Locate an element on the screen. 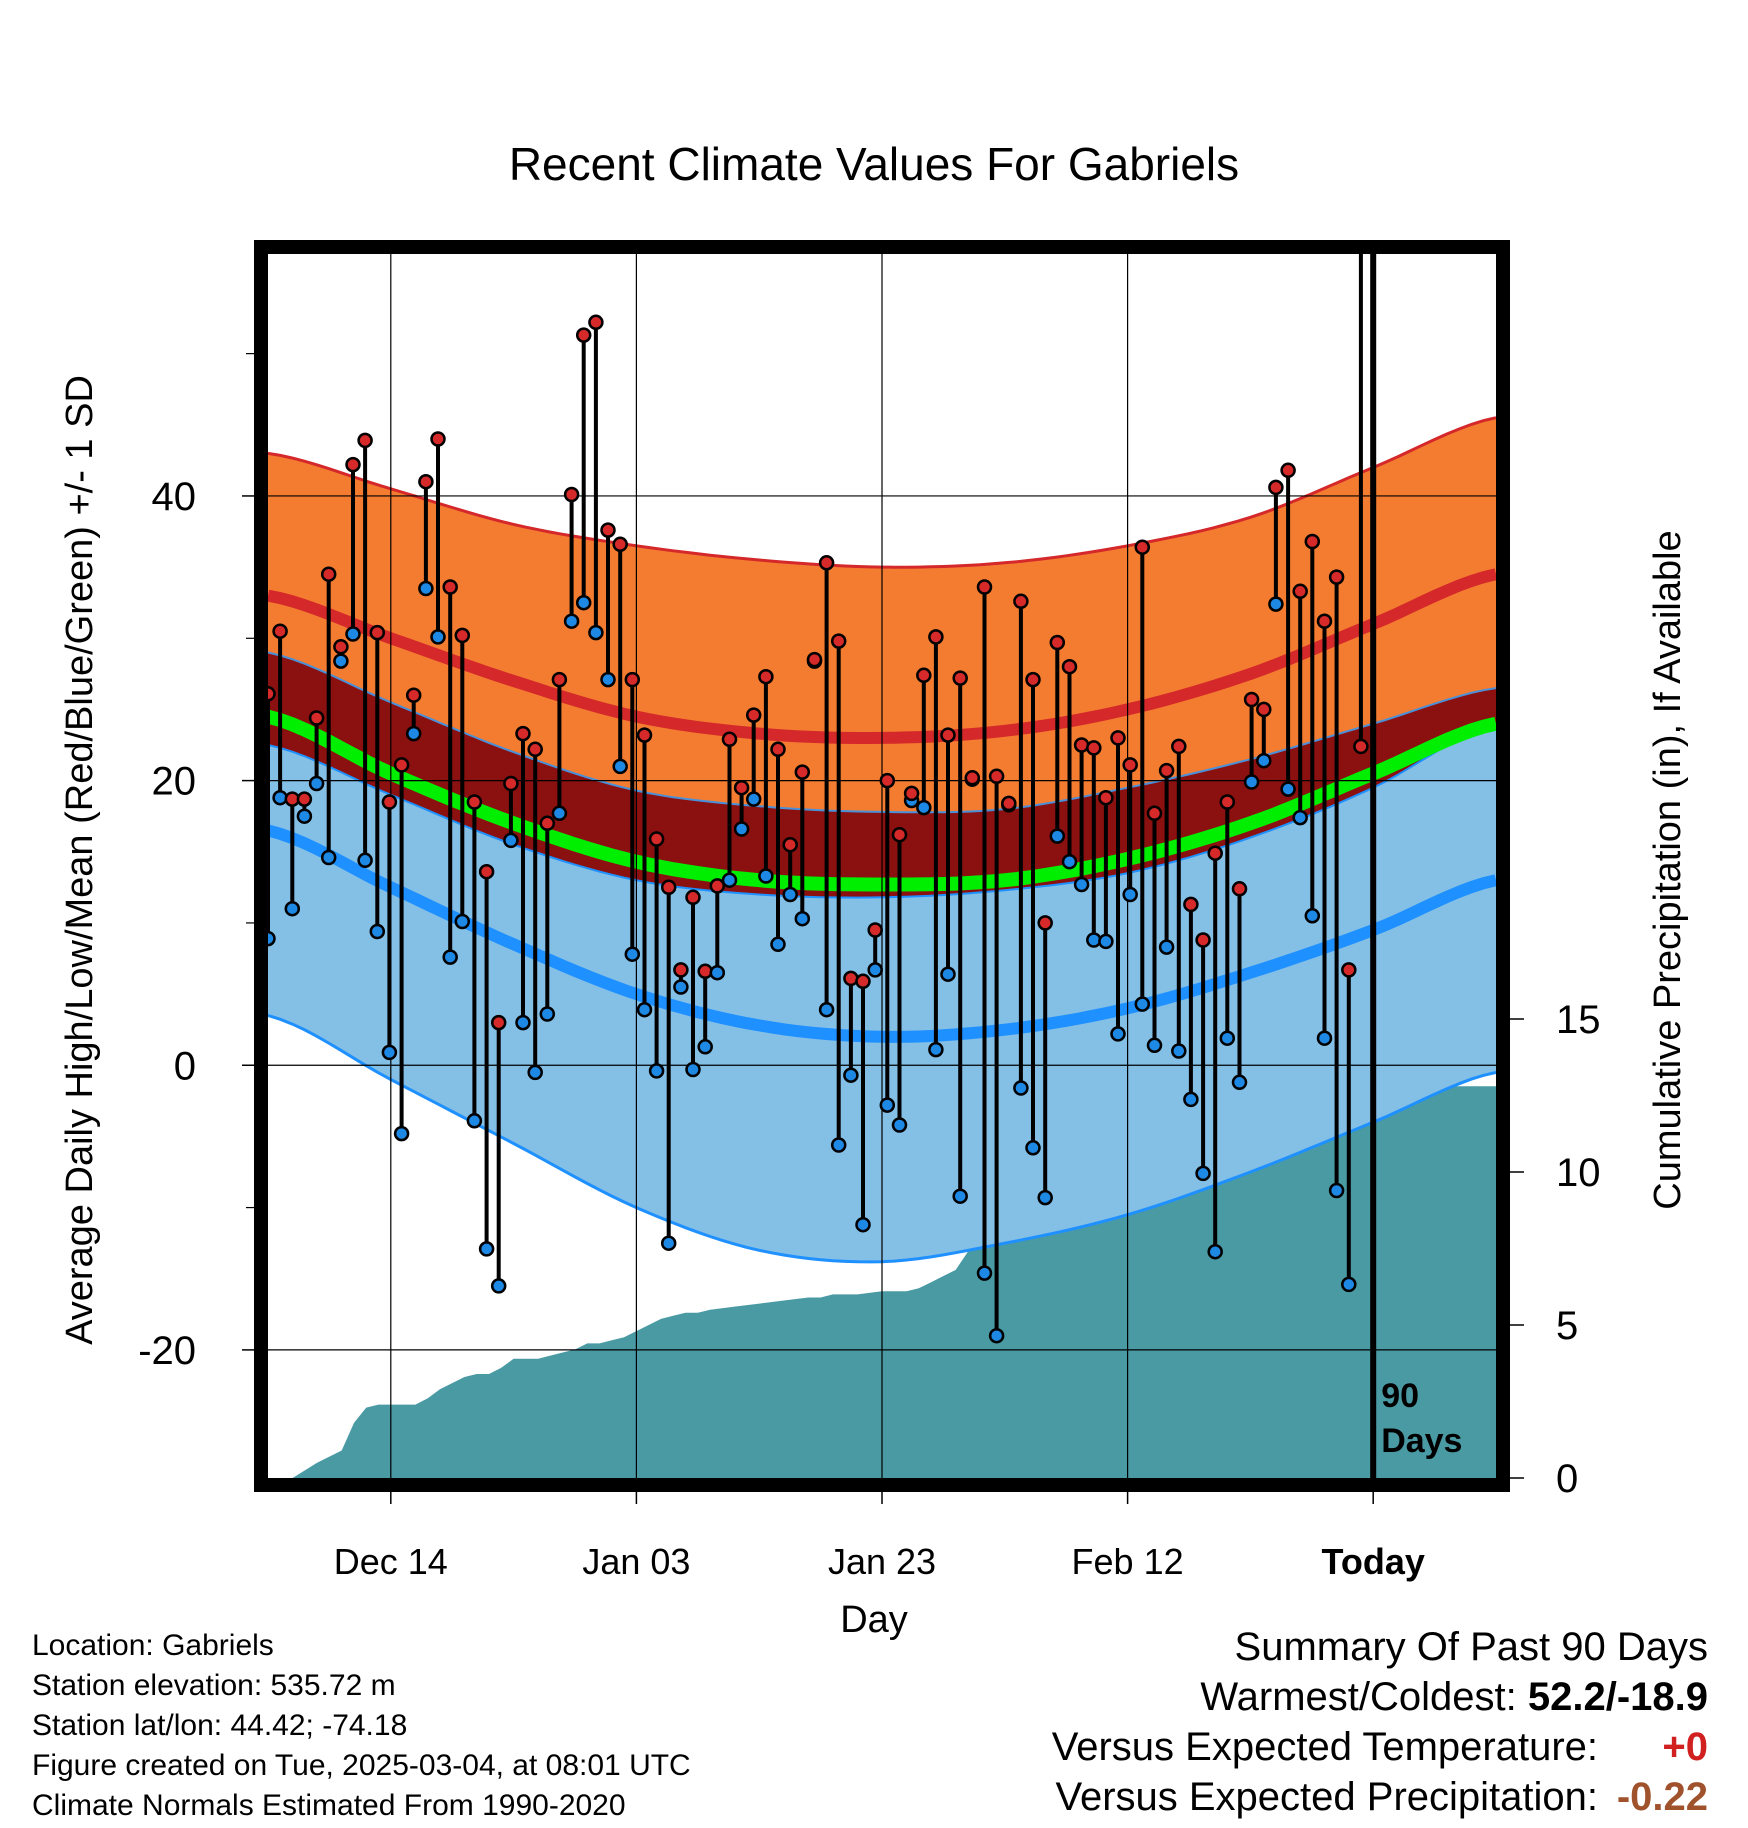 The height and width of the screenshot is (1828, 1748). y-tick-label: -20 is located at coordinates (167, 1351).